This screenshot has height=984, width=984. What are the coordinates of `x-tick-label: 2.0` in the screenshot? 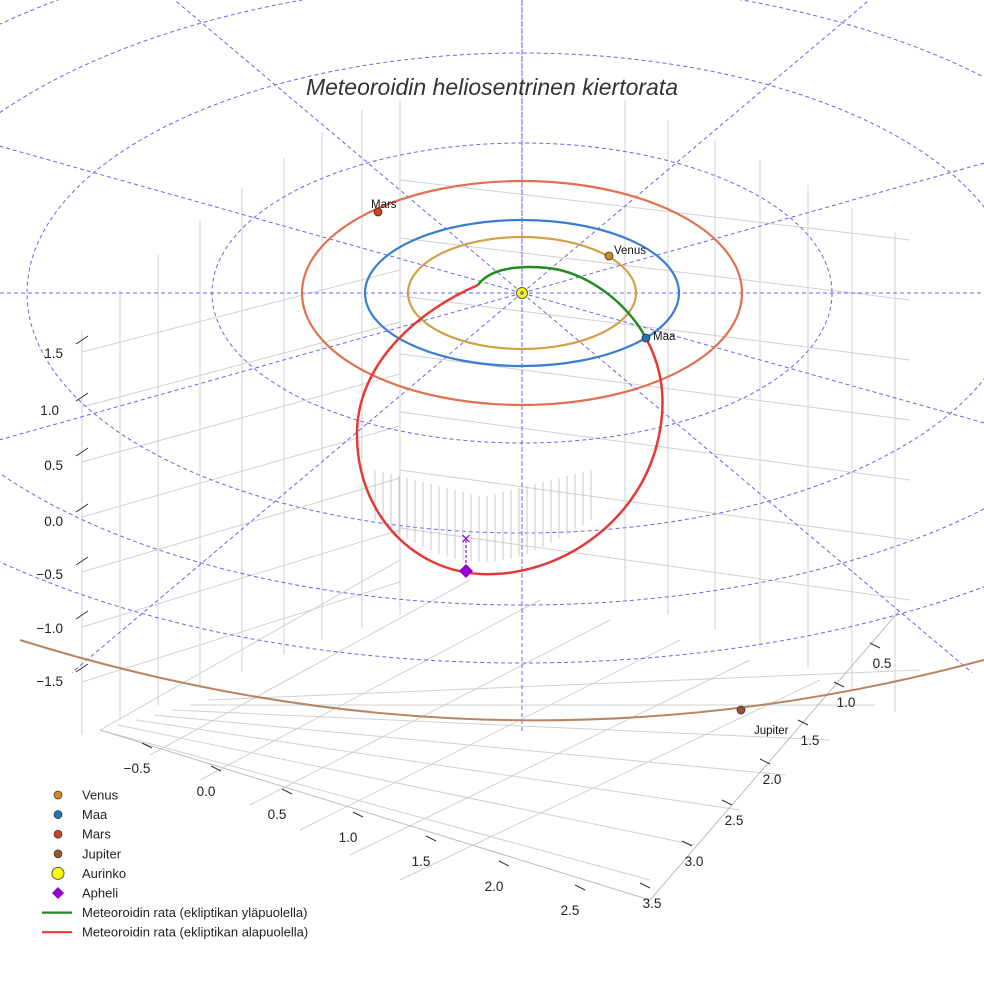 It's located at (494, 886).